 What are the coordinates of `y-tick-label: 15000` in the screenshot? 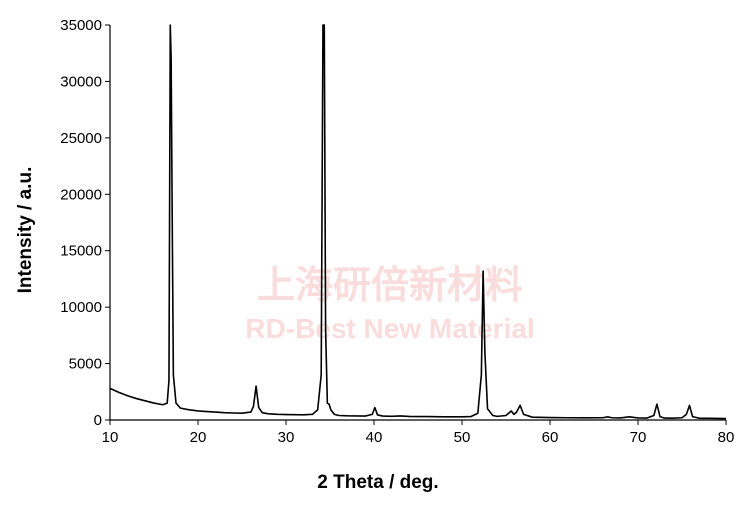 It's located at (81, 251).